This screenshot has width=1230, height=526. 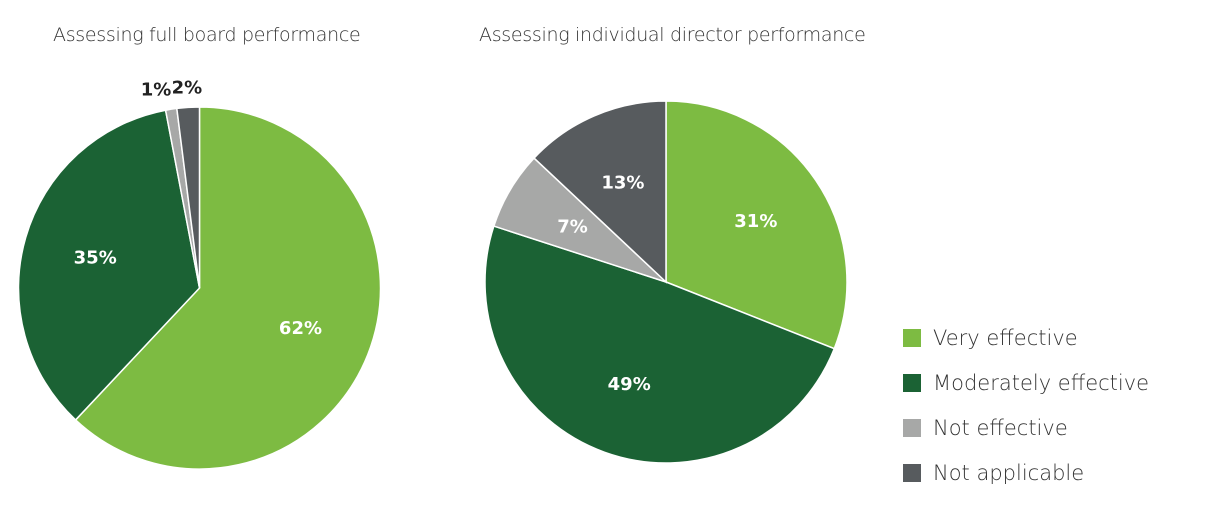 I want to click on data-label: 2%, so click(x=187, y=87).